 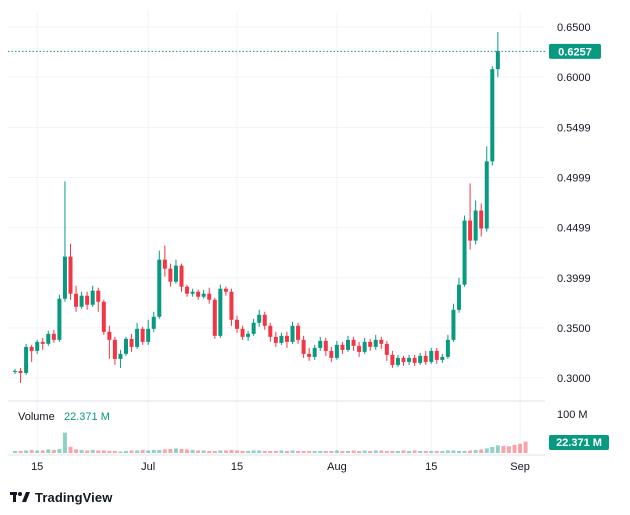 What do you see at coordinates (574, 229) in the screenshot?
I see `price-tick-label: 0.4499` at bounding box center [574, 229].